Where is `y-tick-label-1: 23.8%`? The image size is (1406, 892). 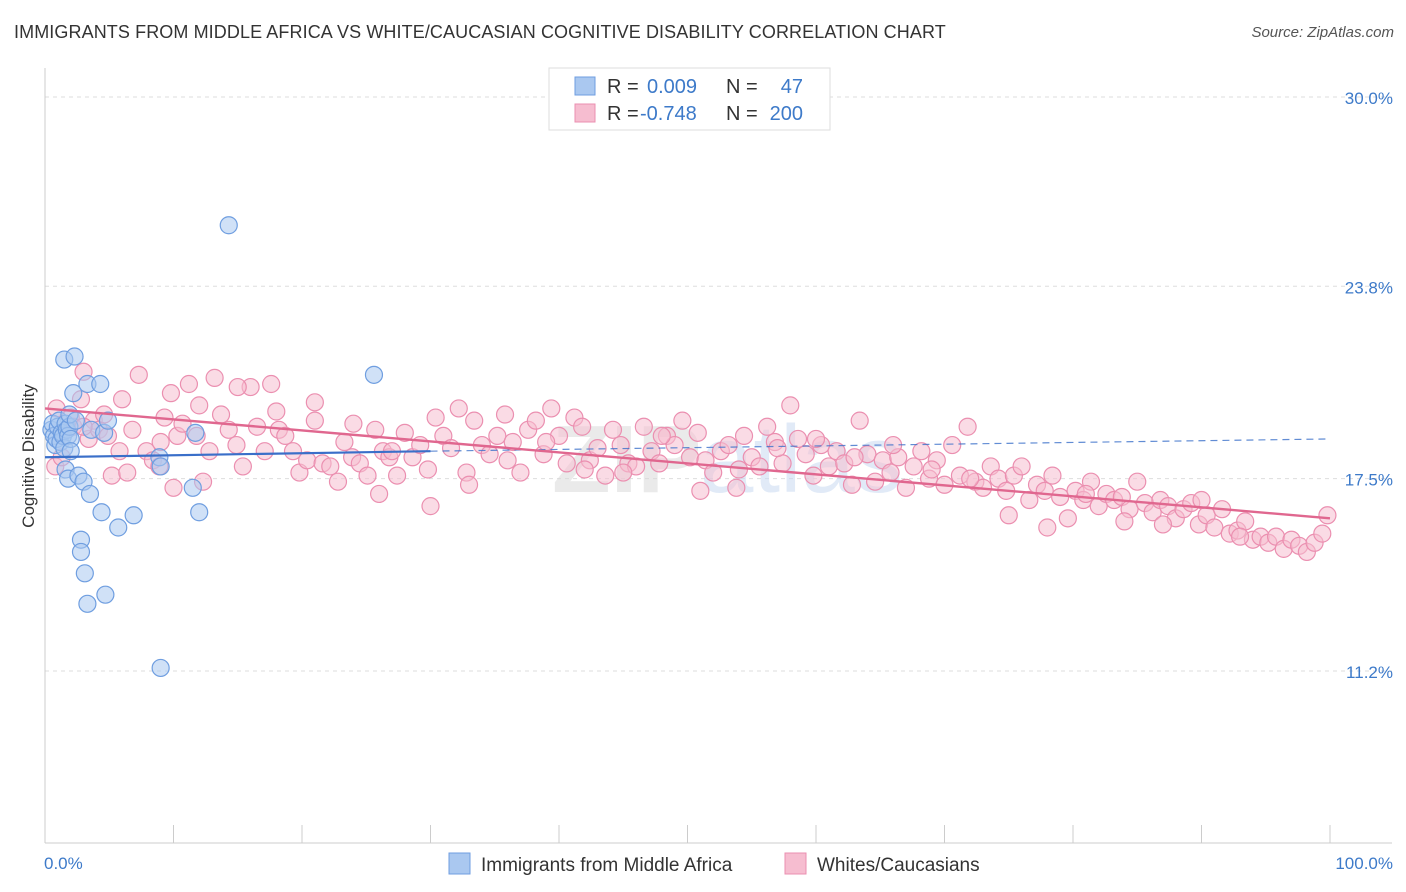 y-tick-label-1: 23.8% is located at coordinates (1369, 287).